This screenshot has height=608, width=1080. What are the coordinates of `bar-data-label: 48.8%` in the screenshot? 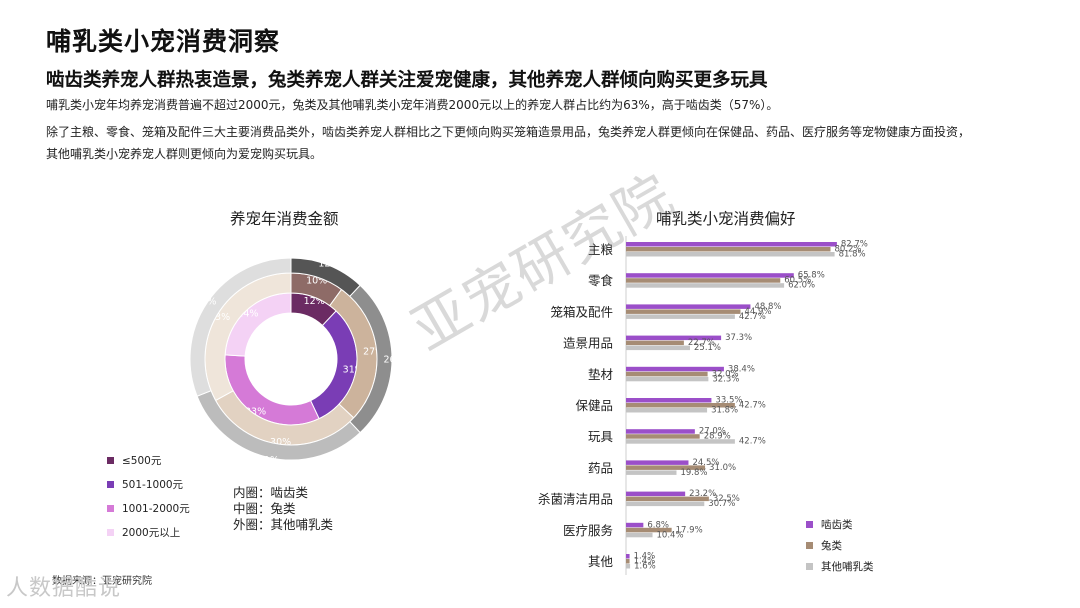 It's located at (767, 307).